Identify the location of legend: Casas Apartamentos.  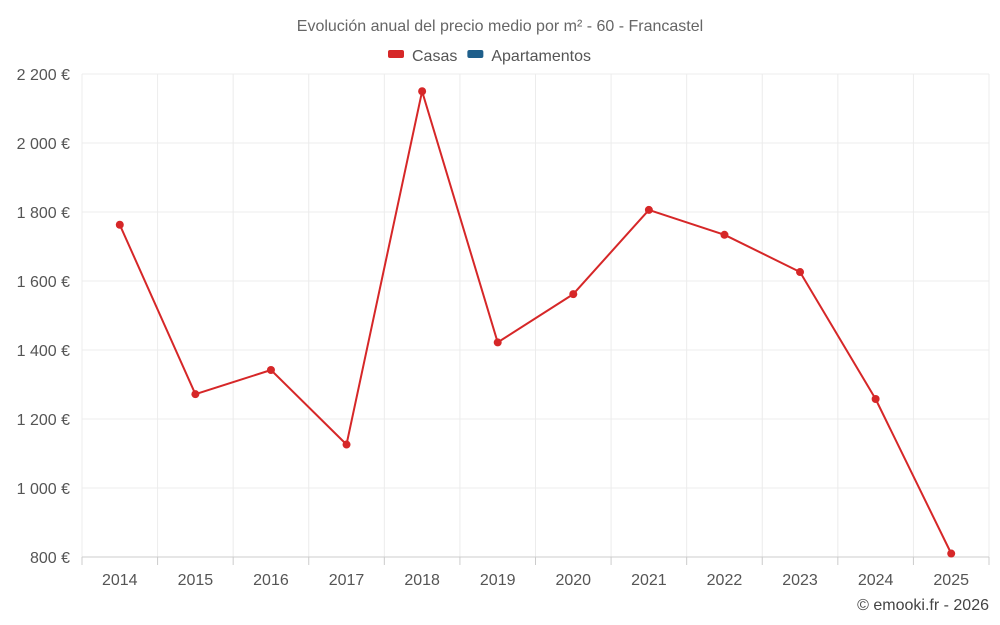
(489, 56).